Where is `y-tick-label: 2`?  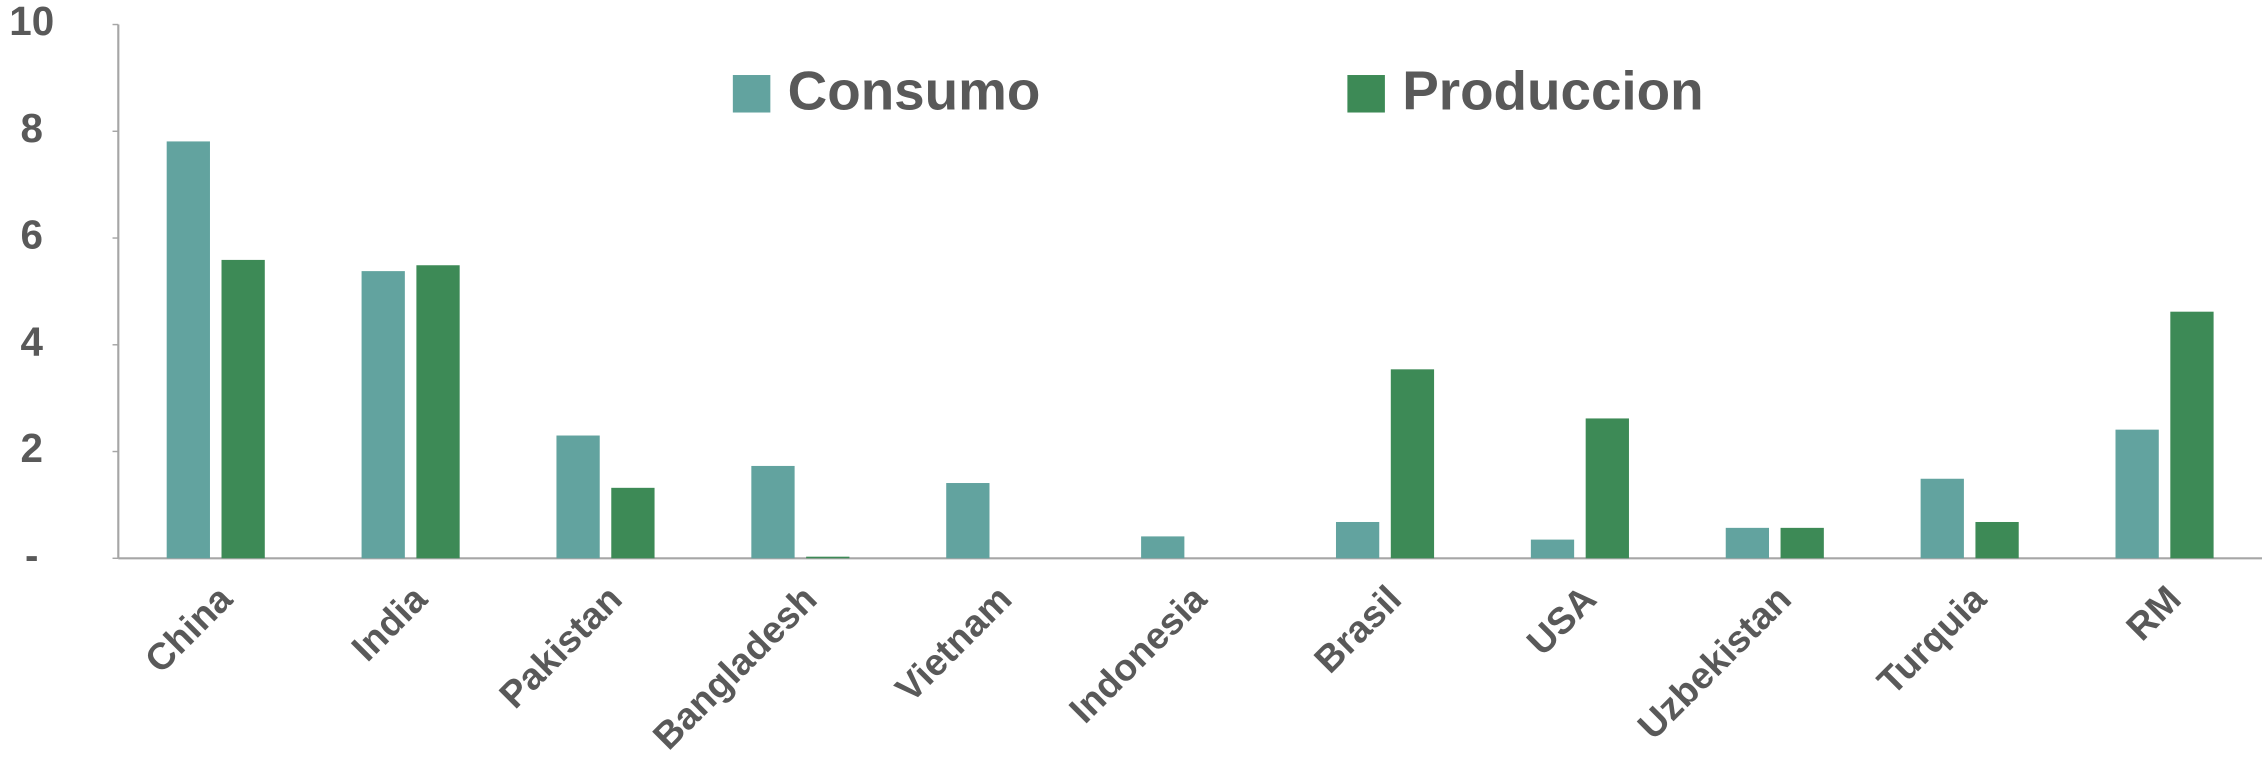
y-tick-label: 2 is located at coordinates (32, 448).